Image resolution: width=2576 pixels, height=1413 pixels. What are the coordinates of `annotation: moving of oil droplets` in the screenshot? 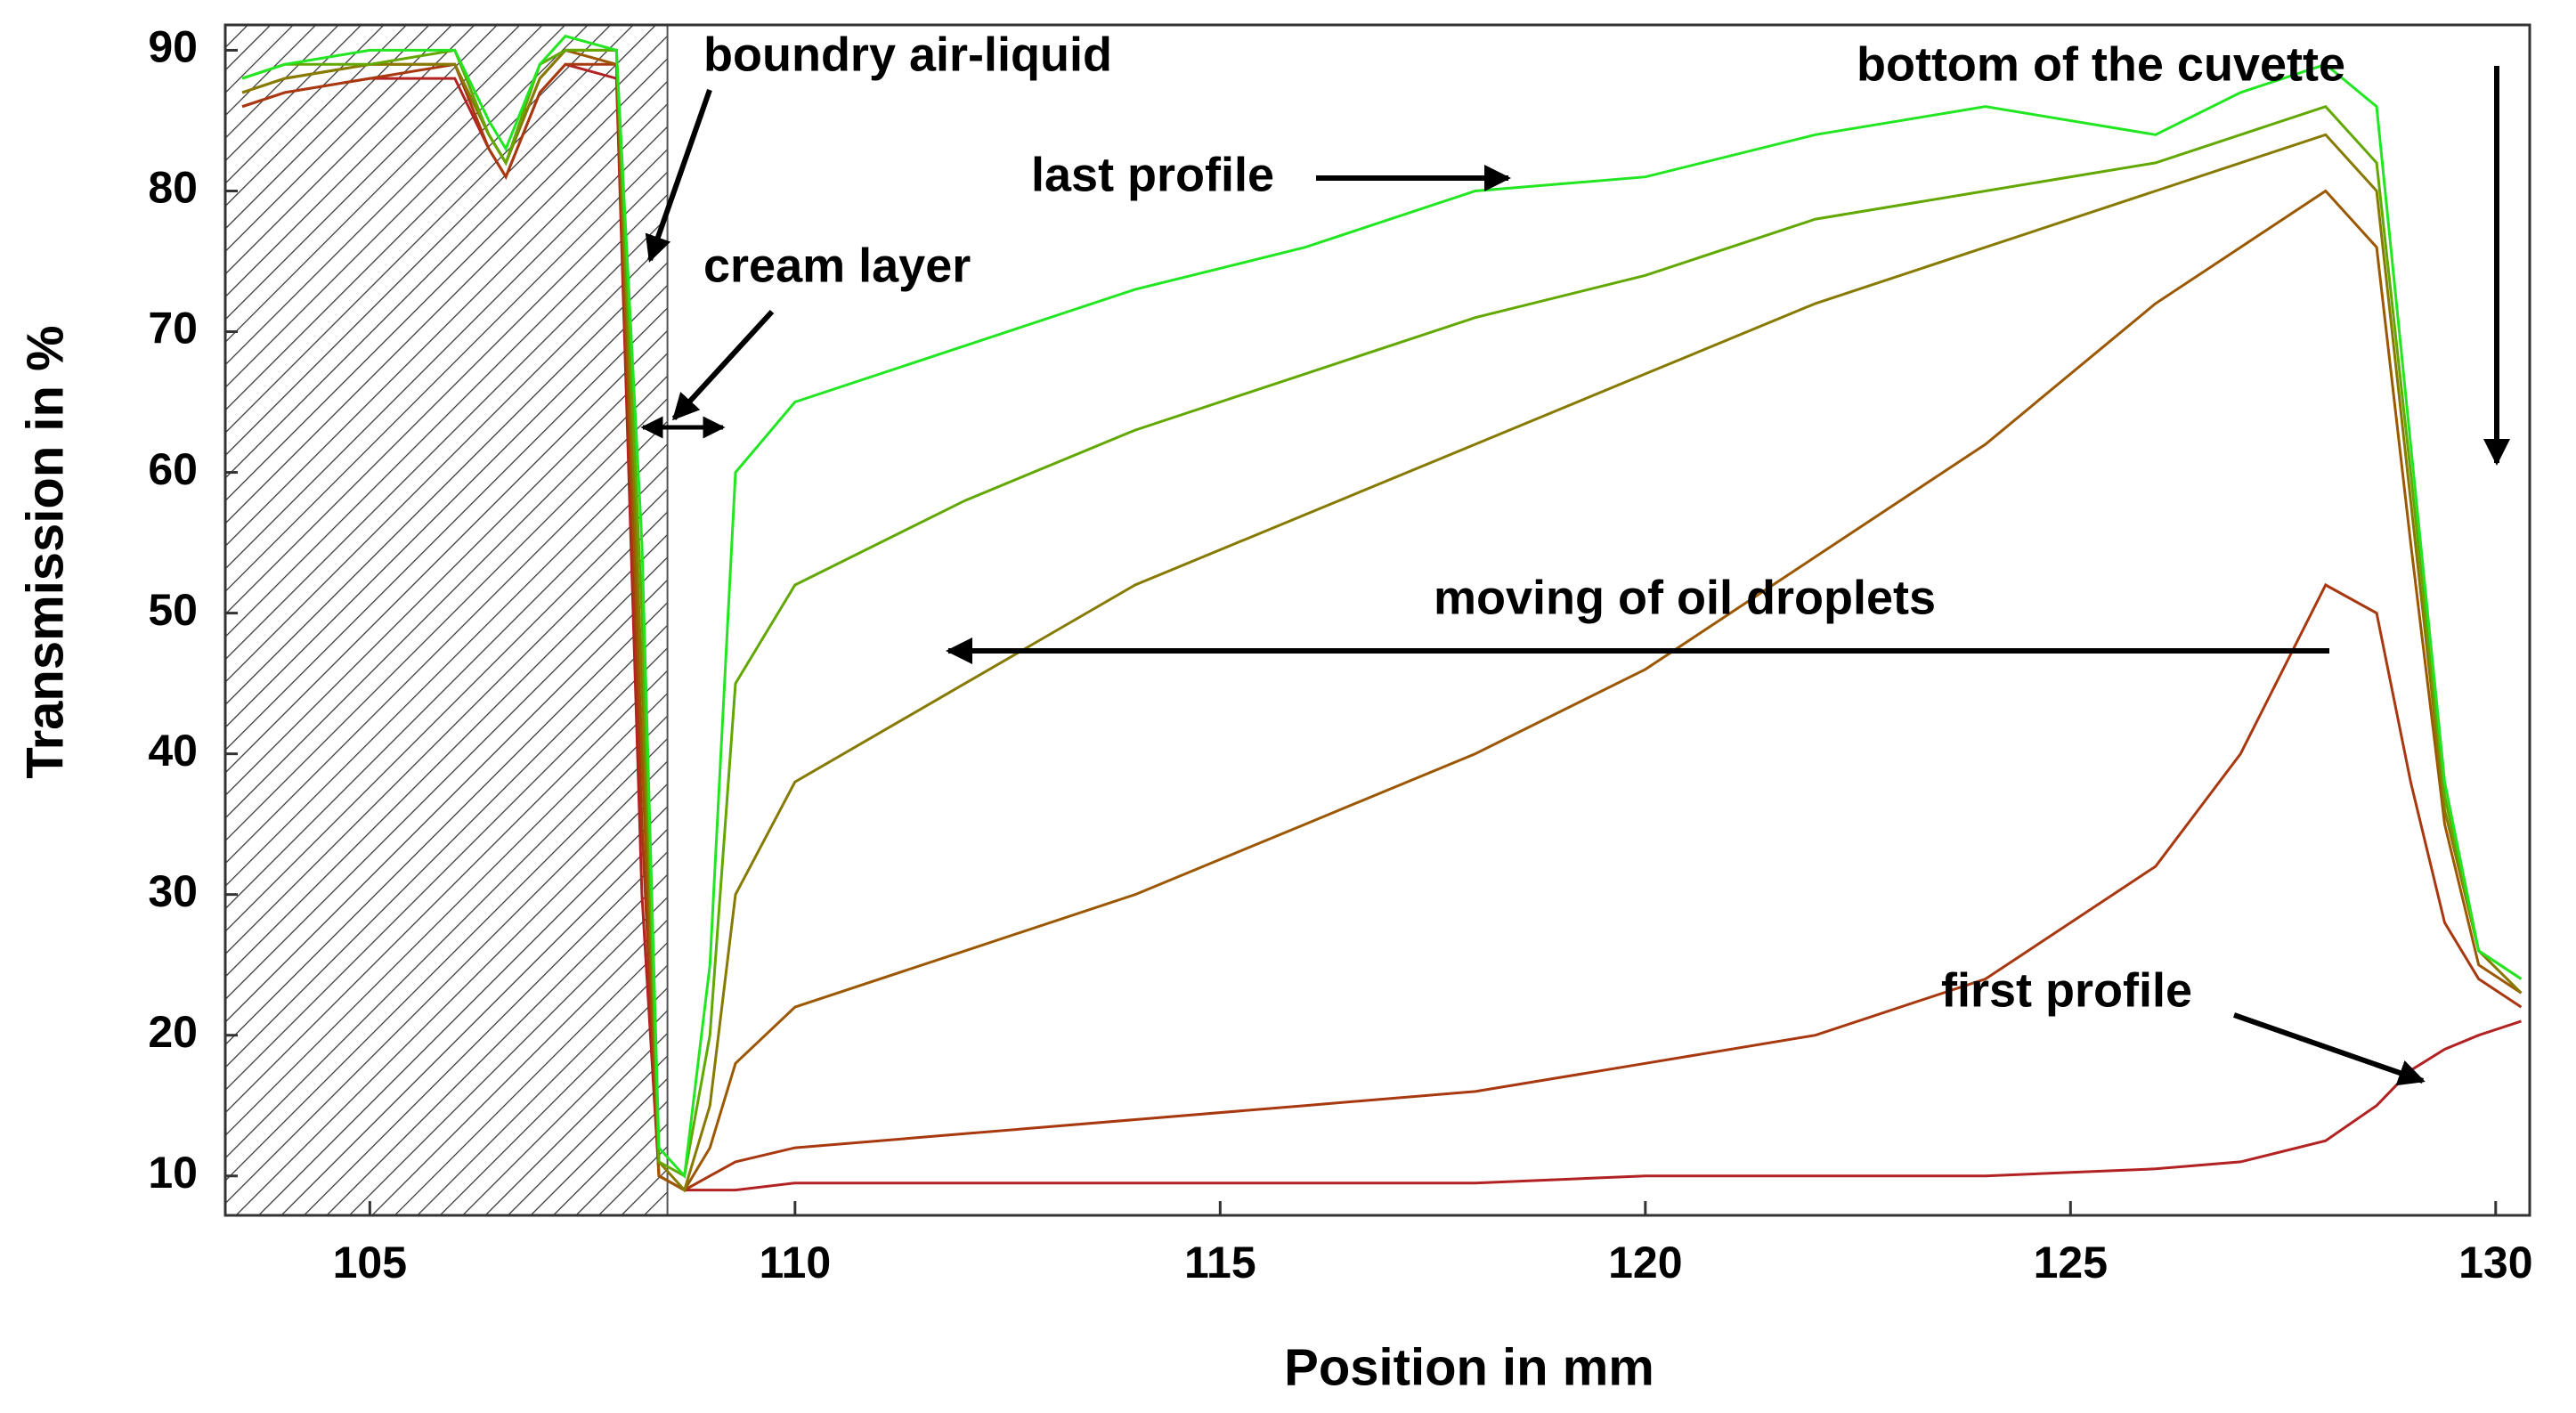 It's located at (1685, 597).